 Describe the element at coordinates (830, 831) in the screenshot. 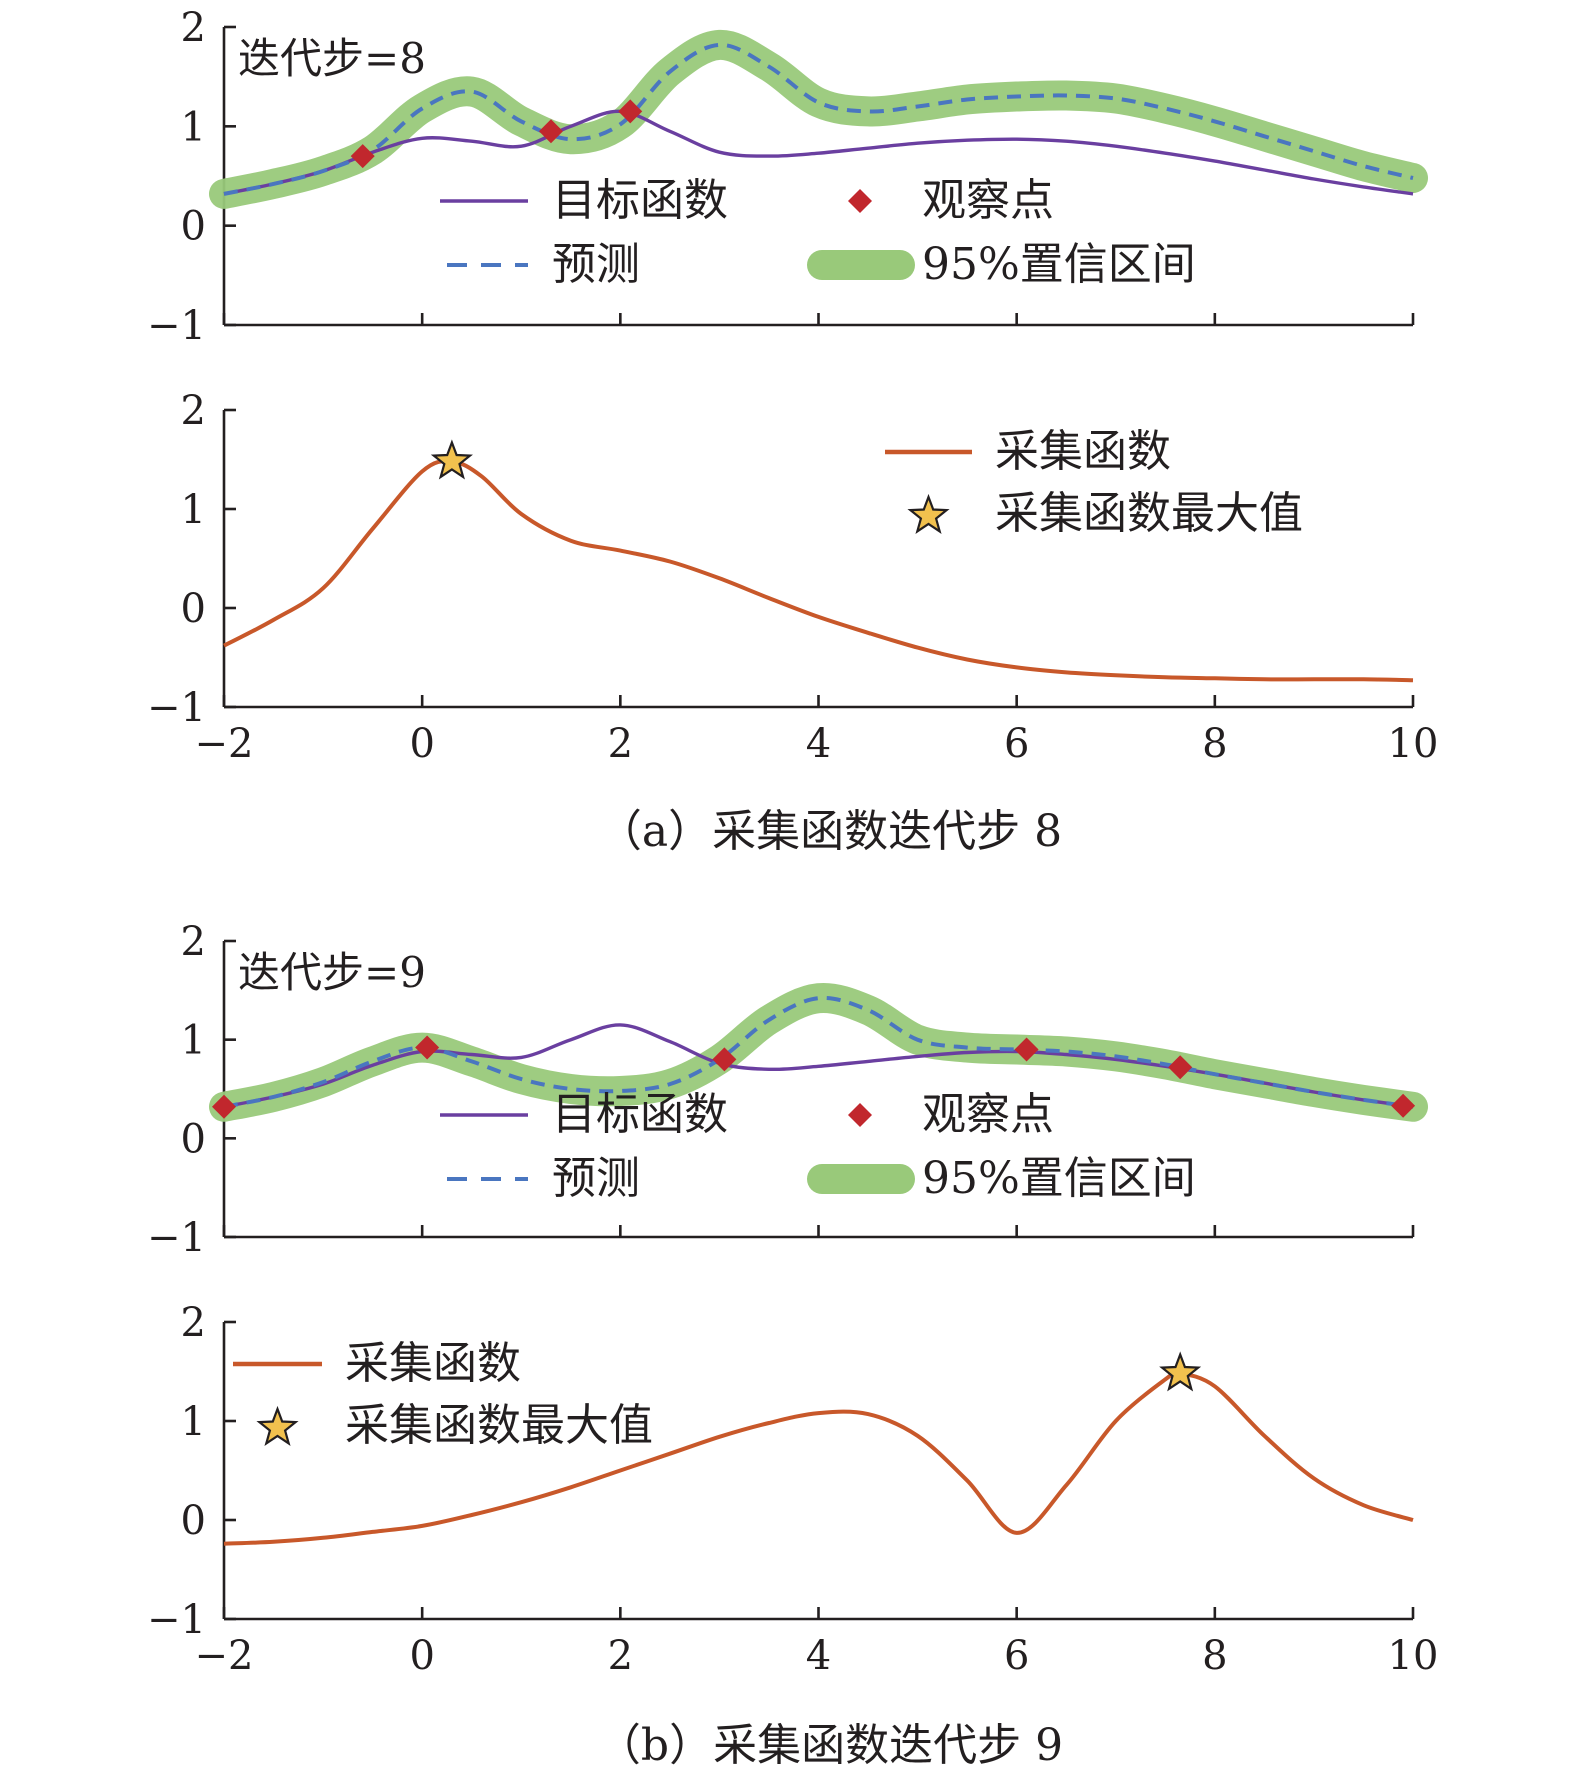

I see `caption-a: （a）采集函数迭代步 8` at that location.